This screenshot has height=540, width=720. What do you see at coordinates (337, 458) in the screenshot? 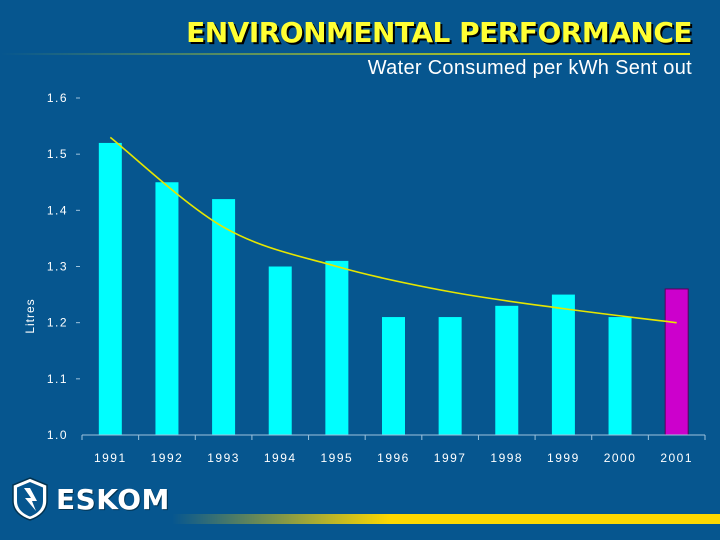
I see `x-tick-label: 1995` at bounding box center [337, 458].